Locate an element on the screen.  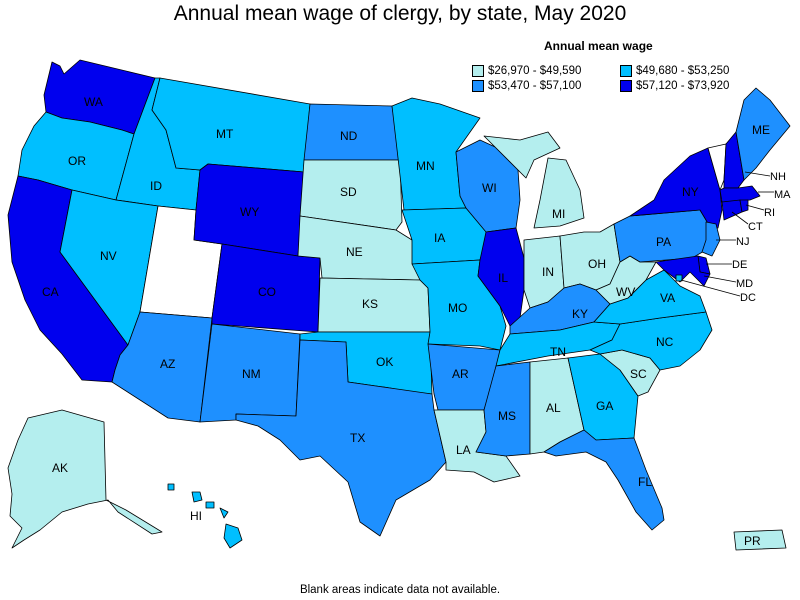
label-NJ: NJ is located at coordinates (742, 242).